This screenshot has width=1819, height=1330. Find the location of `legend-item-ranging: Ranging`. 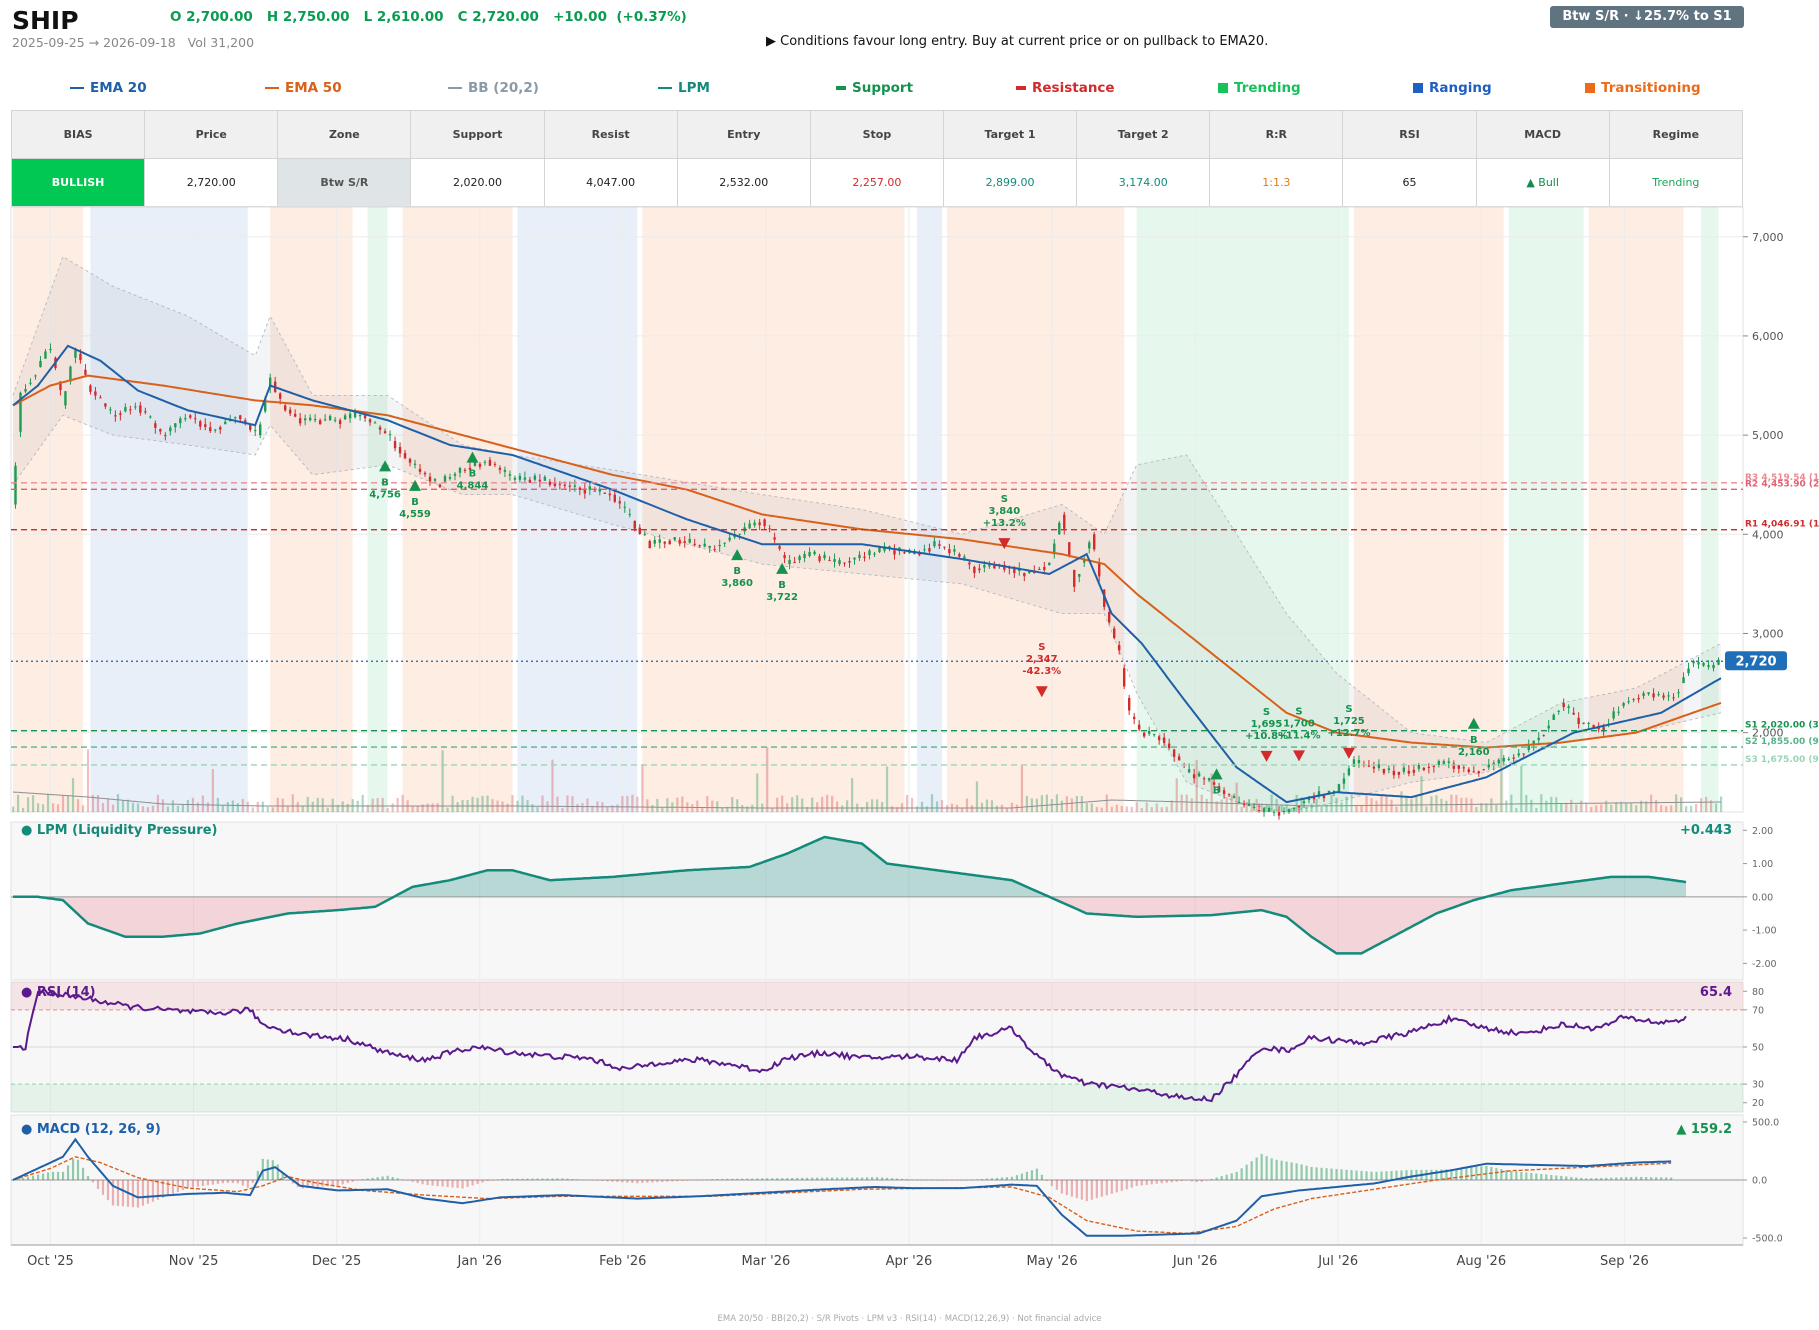

legend-item-ranging: Ranging is located at coordinates (1452, 88).